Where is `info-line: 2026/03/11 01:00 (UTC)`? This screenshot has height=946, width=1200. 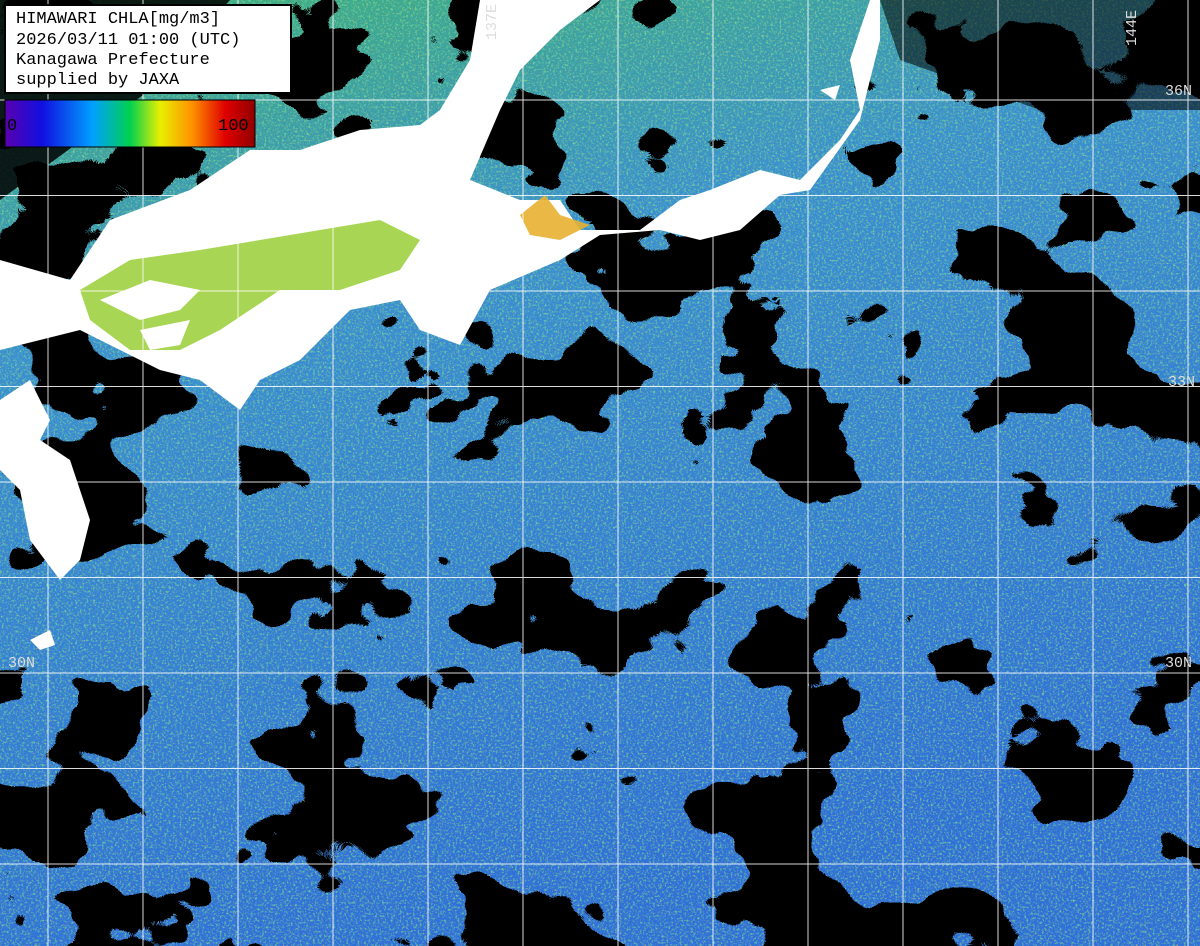
info-line: 2026/03/11 01:00 (UTC) is located at coordinates (128, 40).